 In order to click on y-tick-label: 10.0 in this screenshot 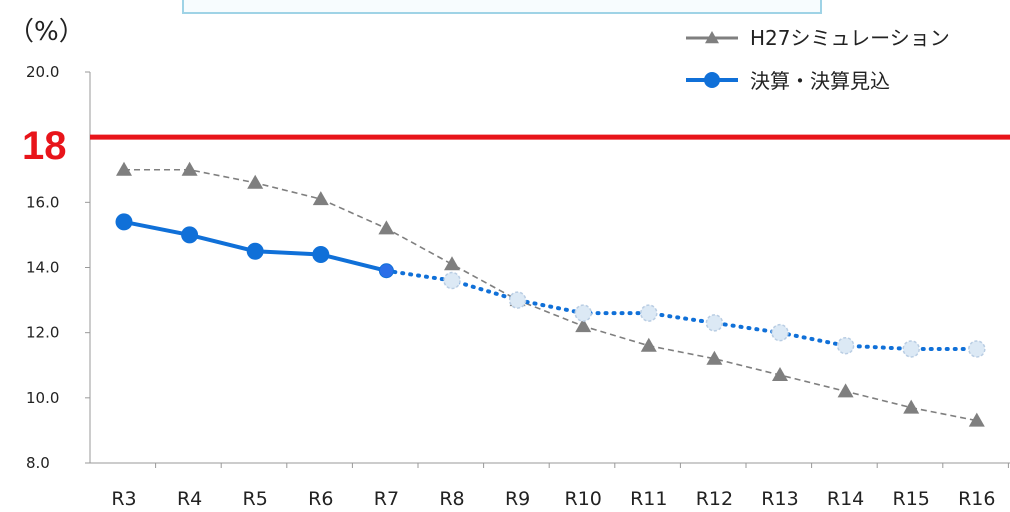, I will do `click(42, 398)`.